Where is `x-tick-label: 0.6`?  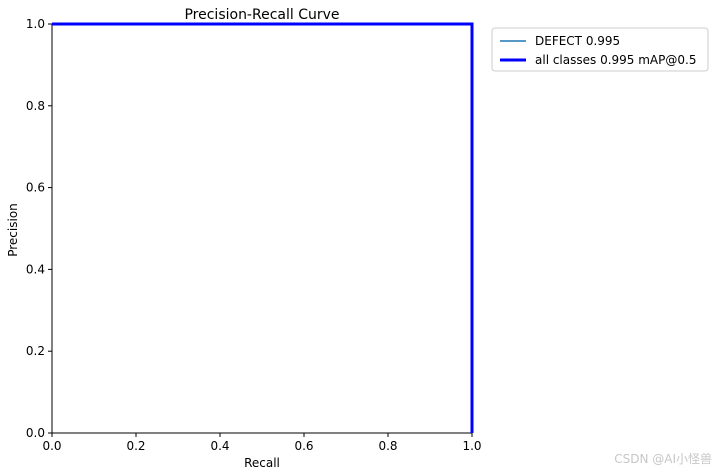 x-tick-label: 0.6 is located at coordinates (303, 446).